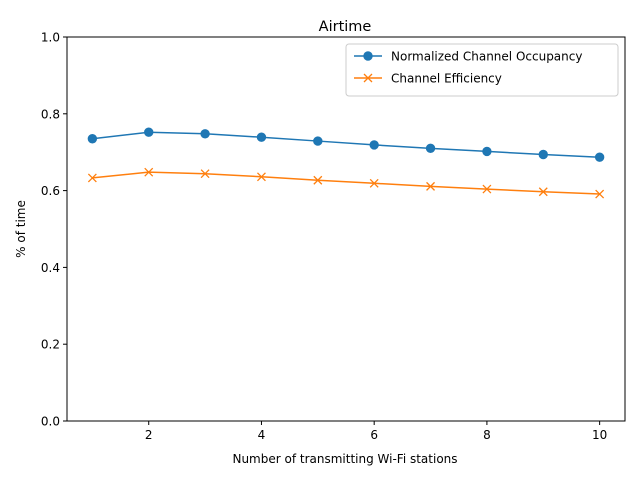 This screenshot has height=480, width=640. Describe the element at coordinates (345, 27) in the screenshot. I see `chart-title: Airtime` at that location.